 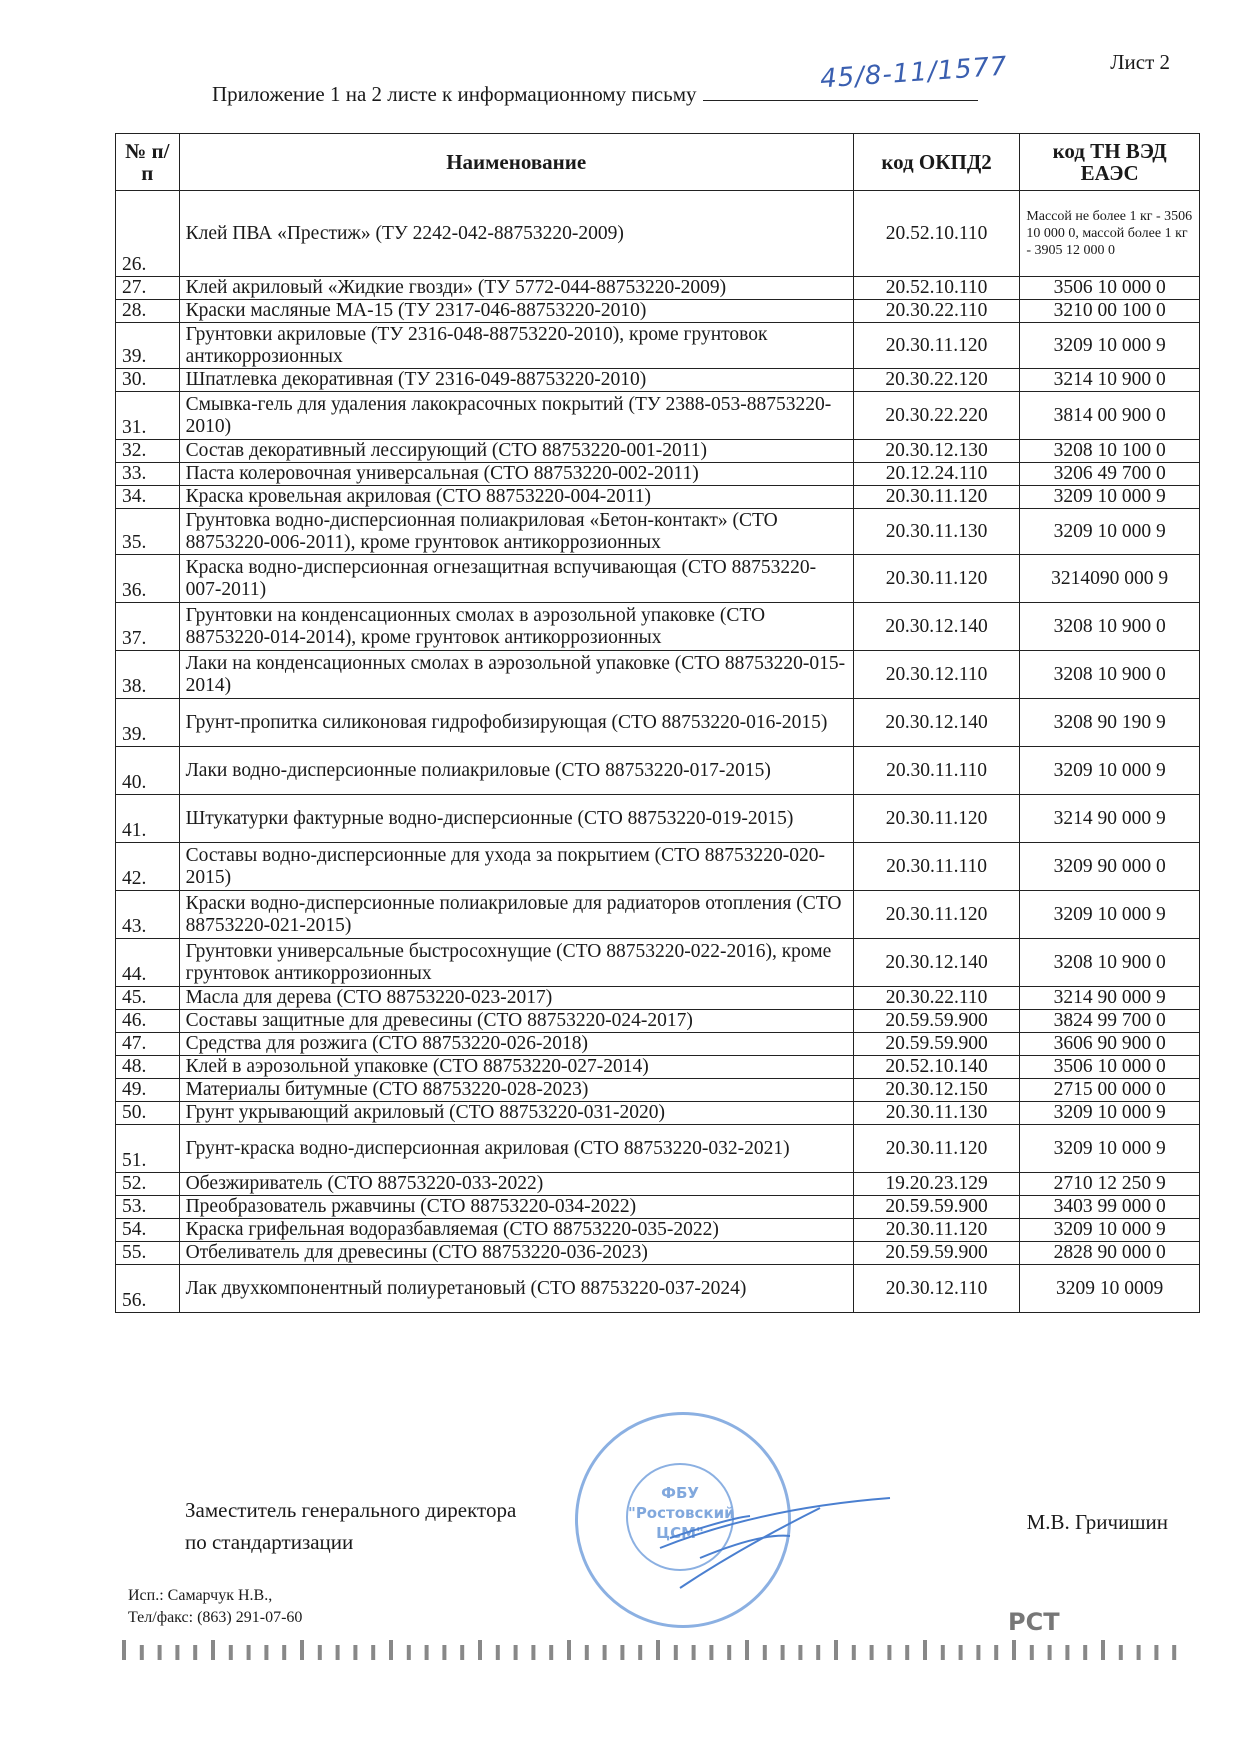 I want to click on col-name: Наименование, so click(x=516, y=162).